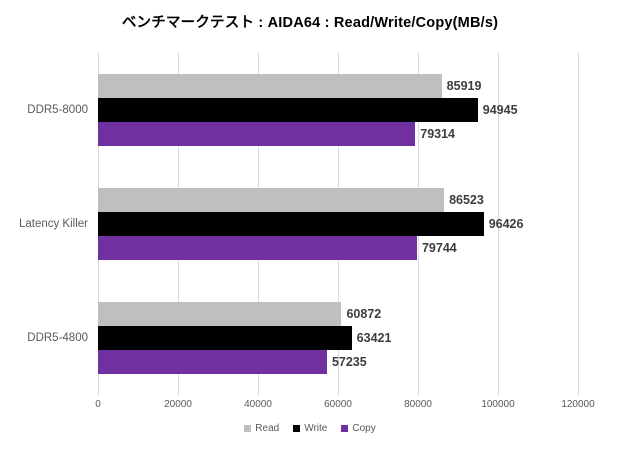  Describe the element at coordinates (271, 200) in the screenshot. I see `bar-read-latency-killer` at that location.